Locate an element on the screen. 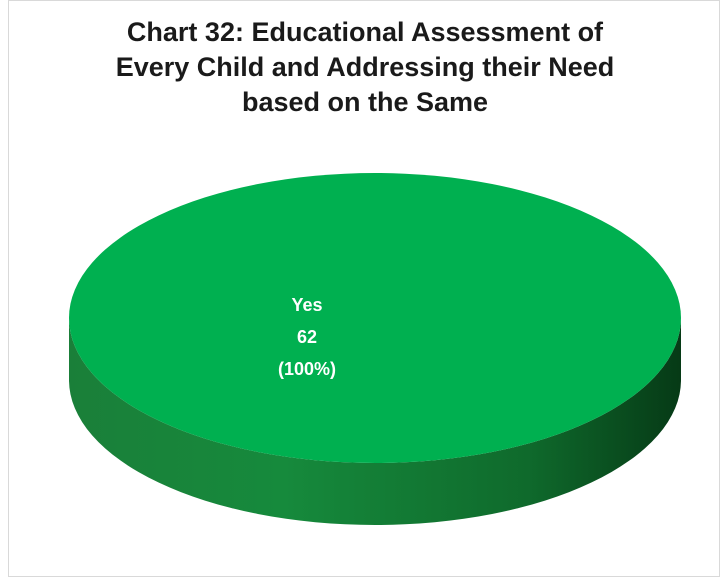 This screenshot has width=728, height=578. chart-title-line-3: based on the Same is located at coordinates (365, 102).